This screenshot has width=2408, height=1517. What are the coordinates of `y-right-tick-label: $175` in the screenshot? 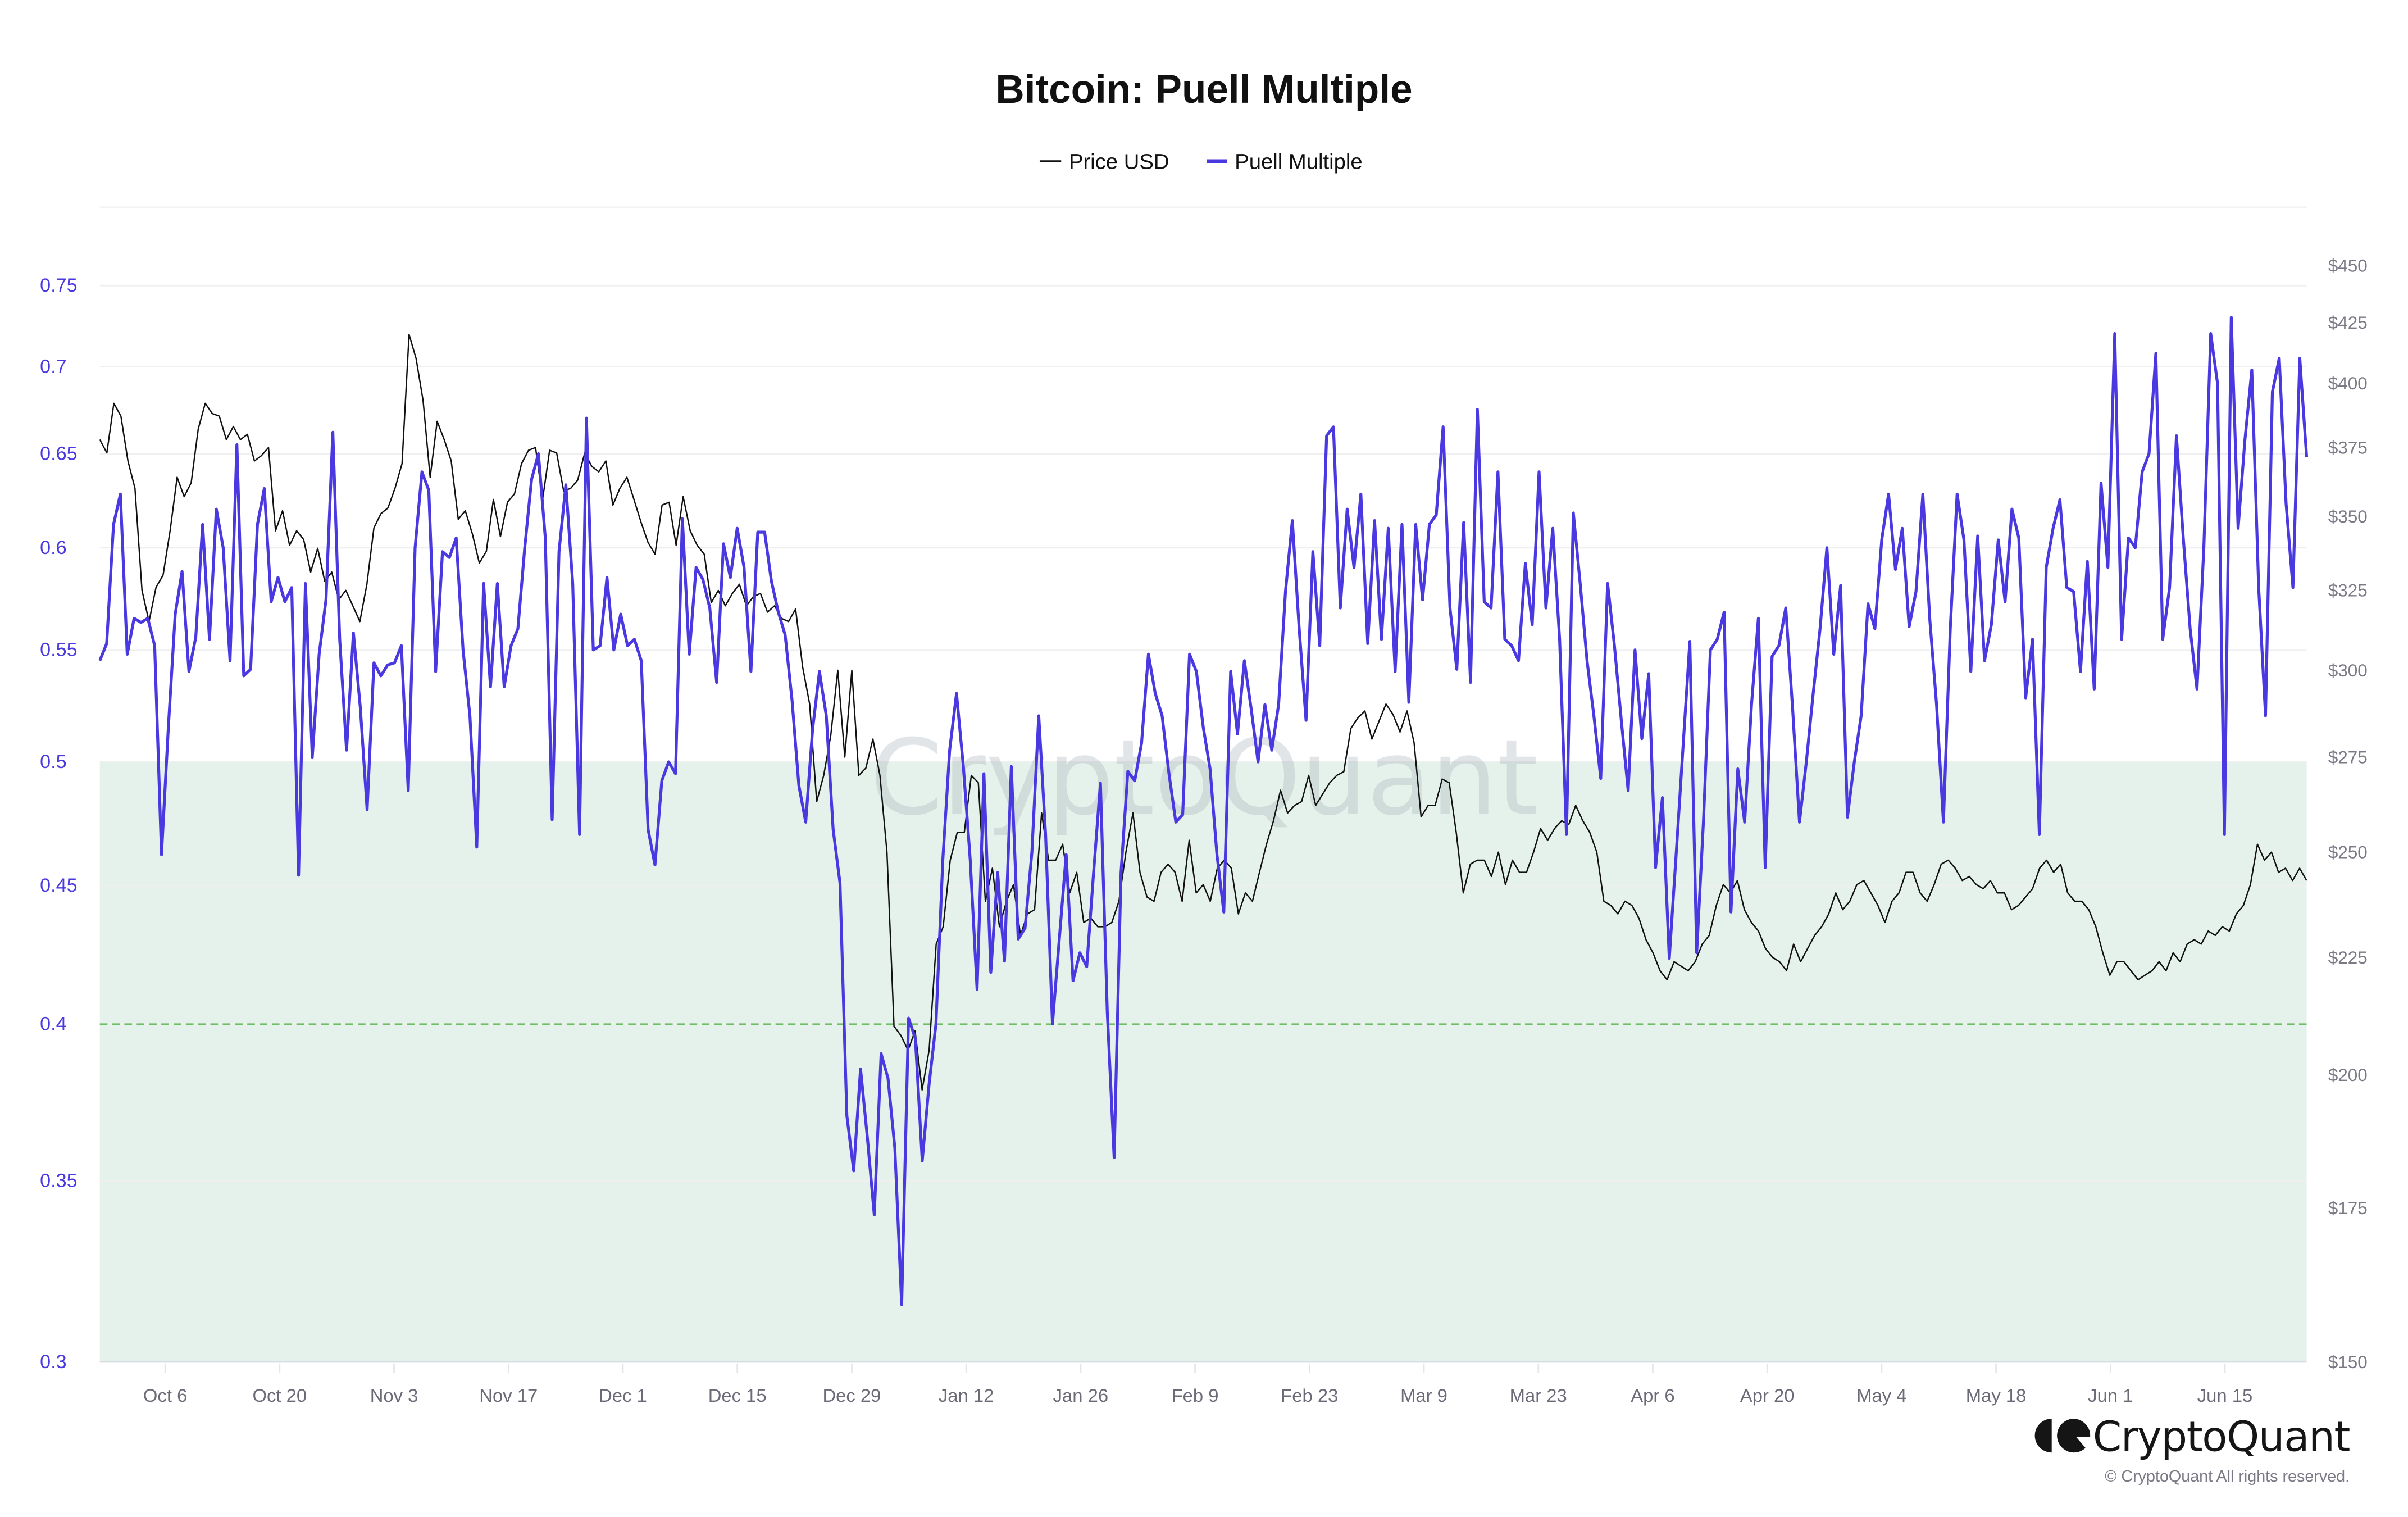 It's located at (2348, 1208).